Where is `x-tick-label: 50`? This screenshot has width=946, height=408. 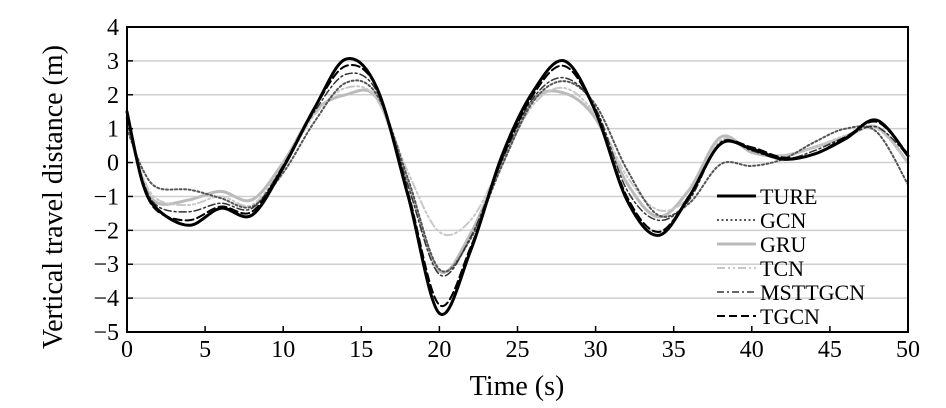 x-tick-label: 50 is located at coordinates (908, 350).